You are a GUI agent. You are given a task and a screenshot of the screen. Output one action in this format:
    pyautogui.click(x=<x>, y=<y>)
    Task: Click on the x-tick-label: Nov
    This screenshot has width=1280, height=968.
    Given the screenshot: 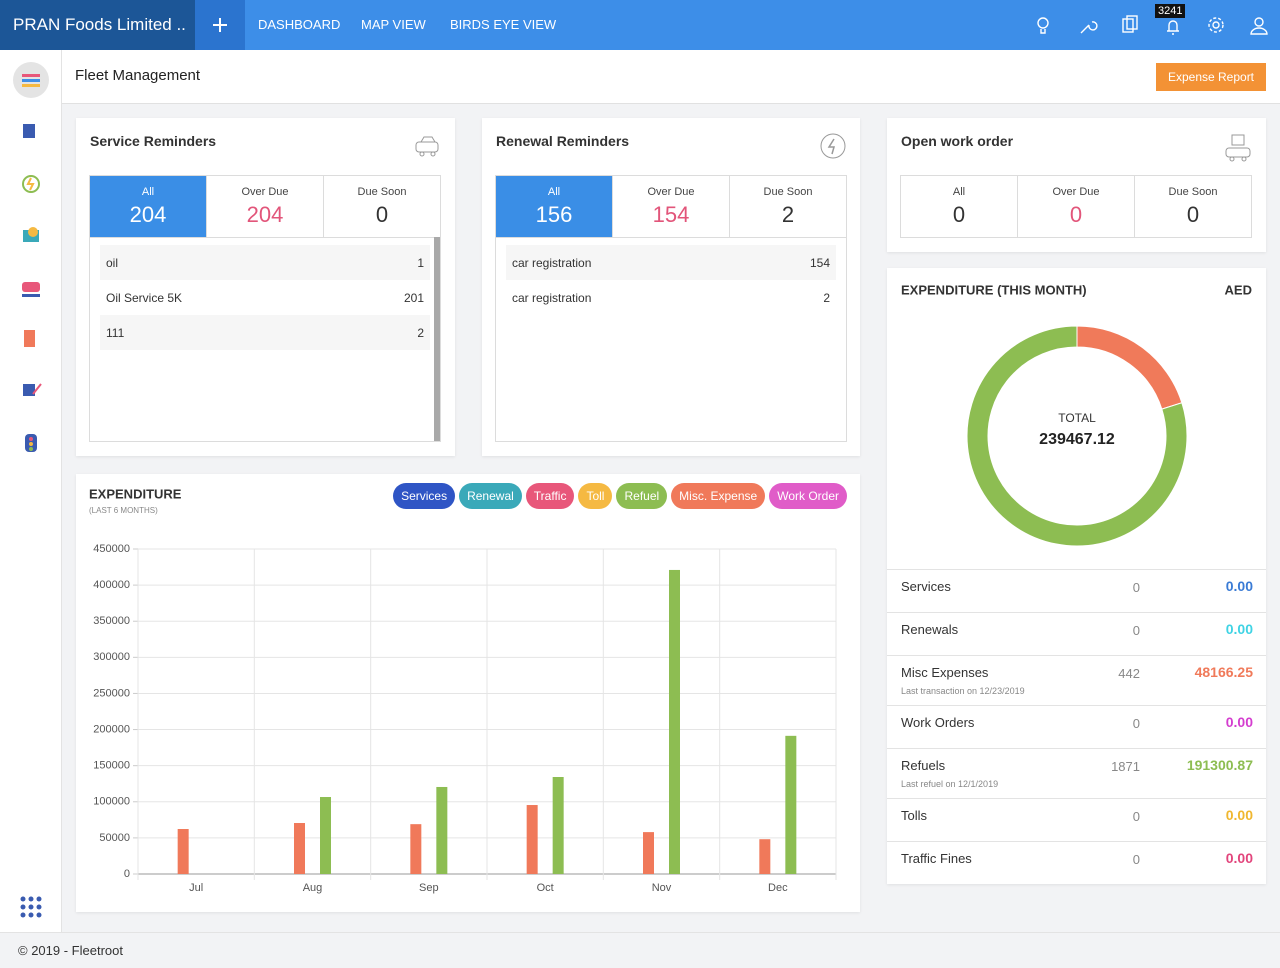 What is the action you would take?
    pyautogui.click(x=662, y=888)
    